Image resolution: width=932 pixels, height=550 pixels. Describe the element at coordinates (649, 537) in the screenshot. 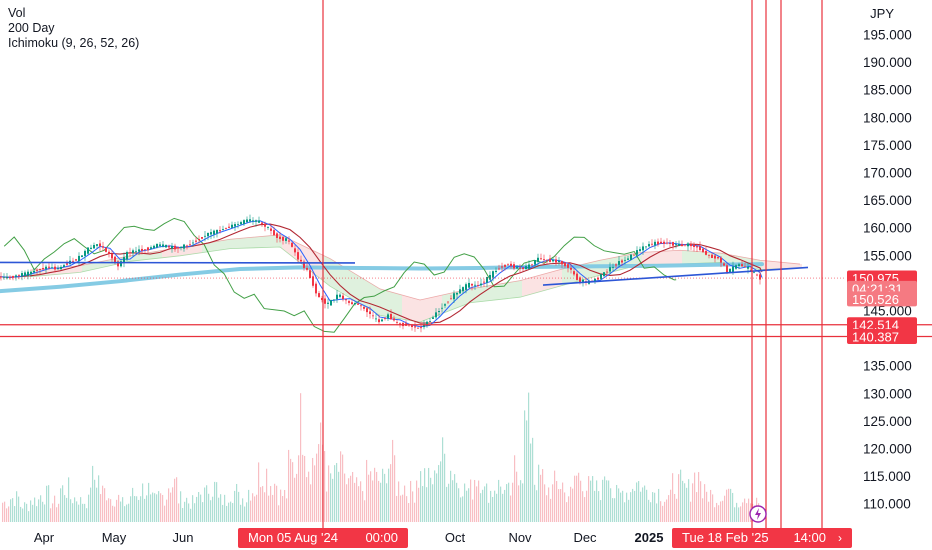

I see `x-tick-label: 2025` at that location.